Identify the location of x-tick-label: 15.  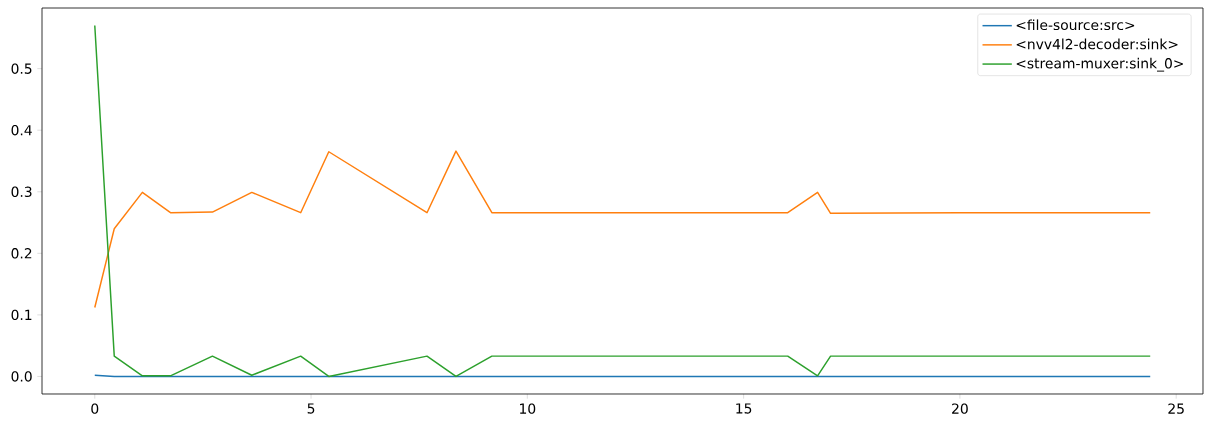
(744, 408).